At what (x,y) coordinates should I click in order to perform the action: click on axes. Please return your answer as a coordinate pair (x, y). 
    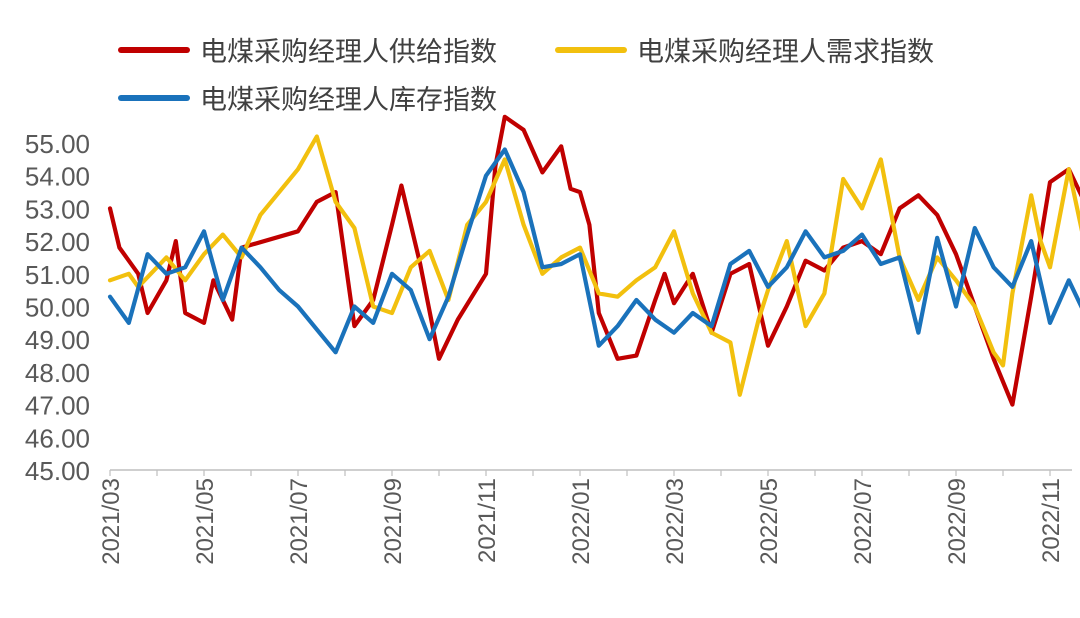
    Looking at the image, I should click on (590, 472).